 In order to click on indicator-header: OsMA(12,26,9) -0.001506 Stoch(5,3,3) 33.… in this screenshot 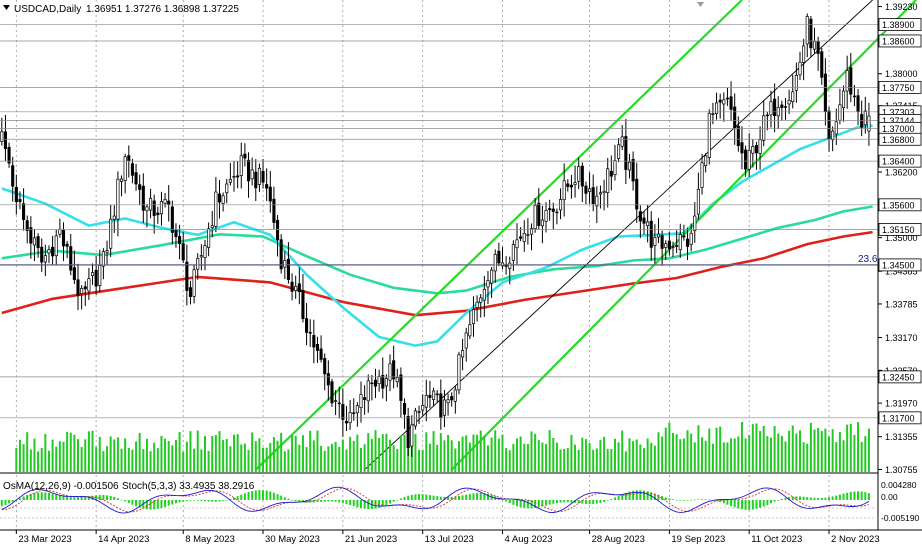, I will do `click(129, 486)`.